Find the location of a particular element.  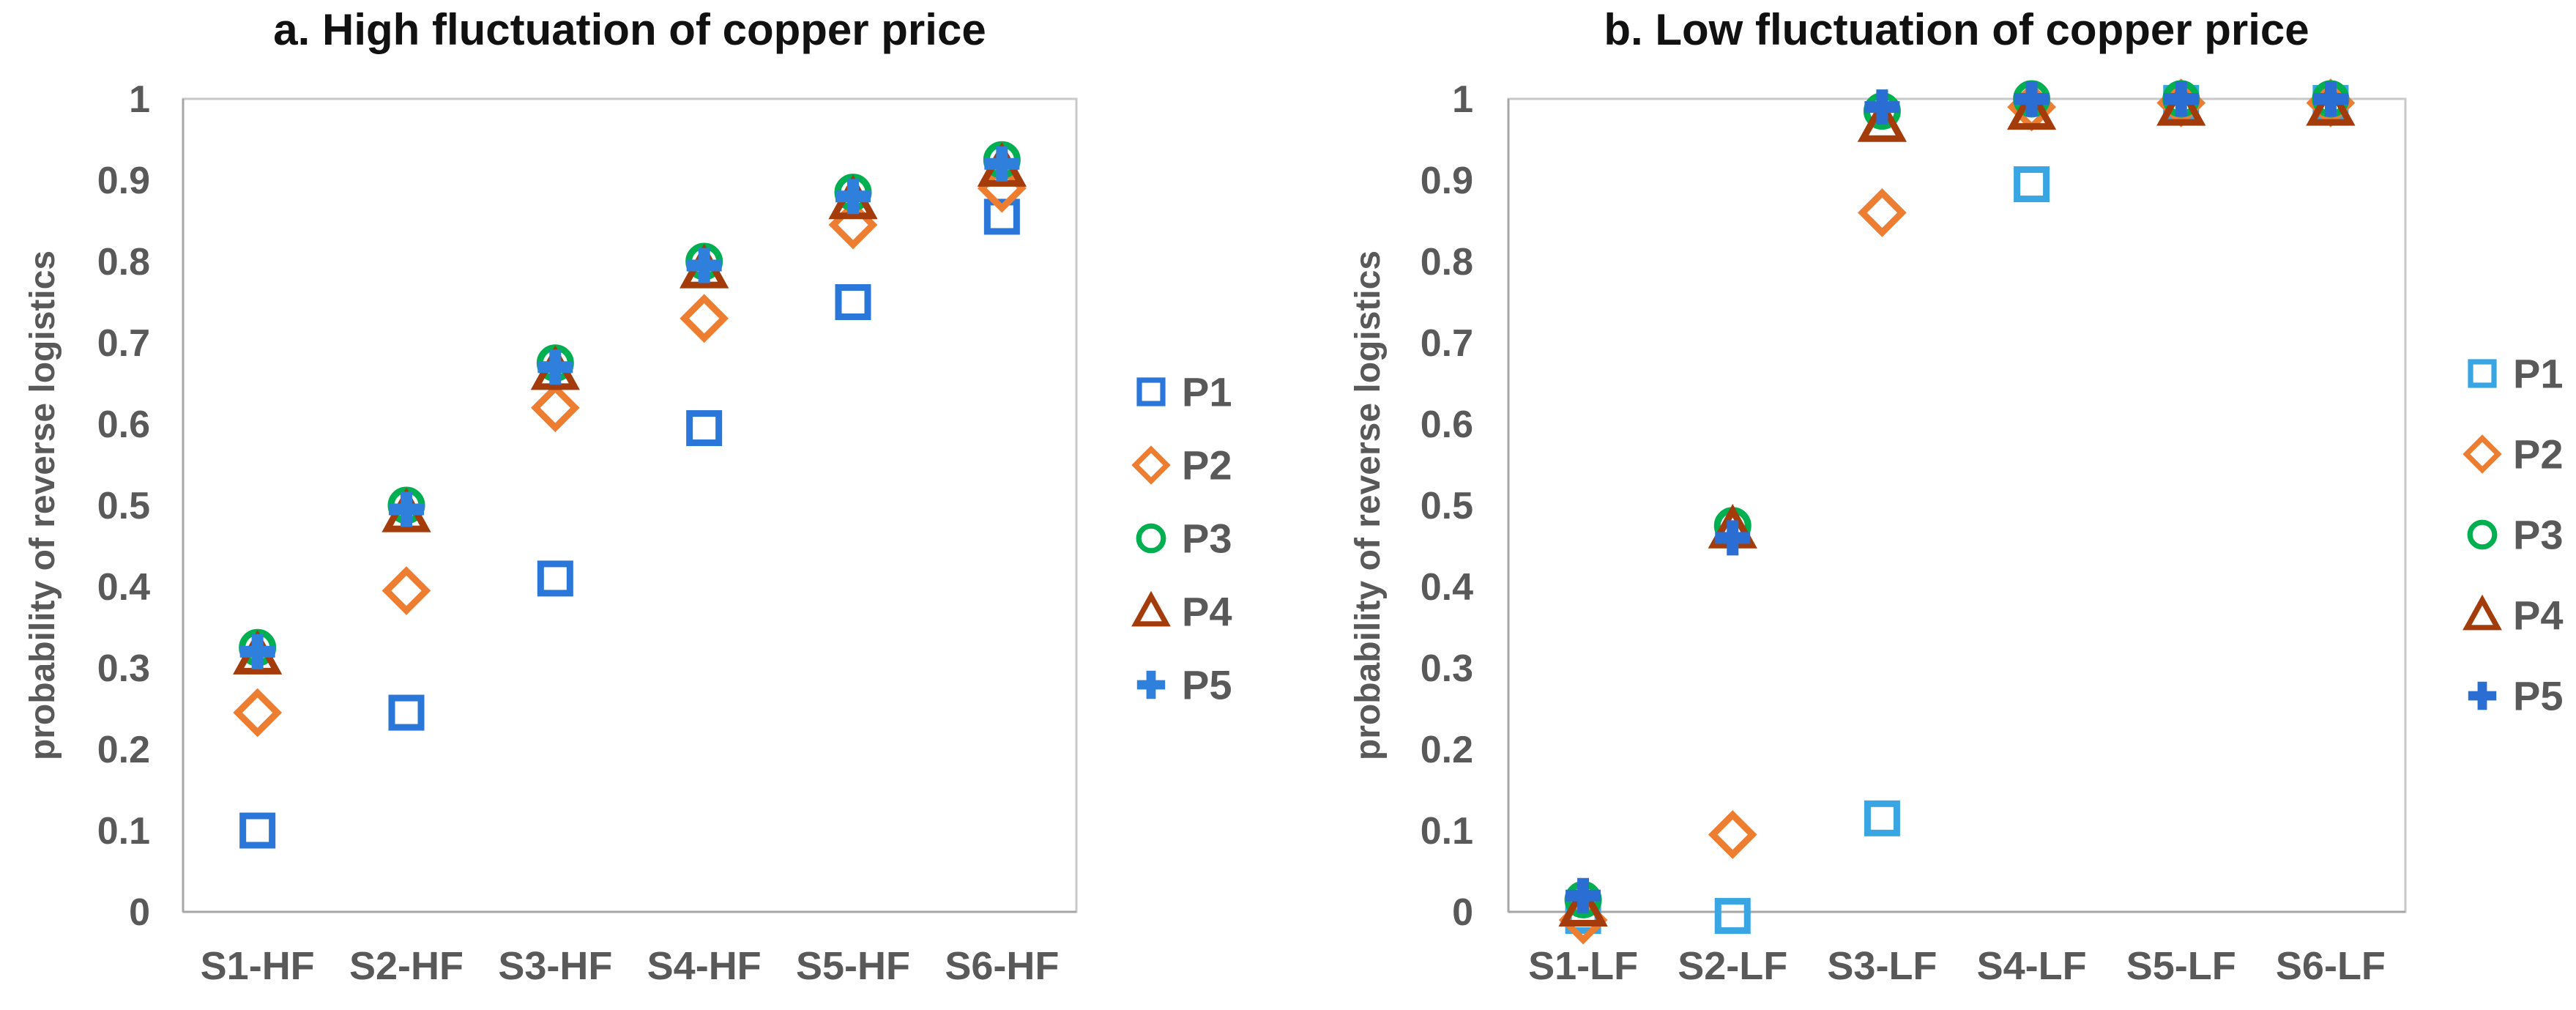

x-category-label: S5-LF is located at coordinates (2181, 966).